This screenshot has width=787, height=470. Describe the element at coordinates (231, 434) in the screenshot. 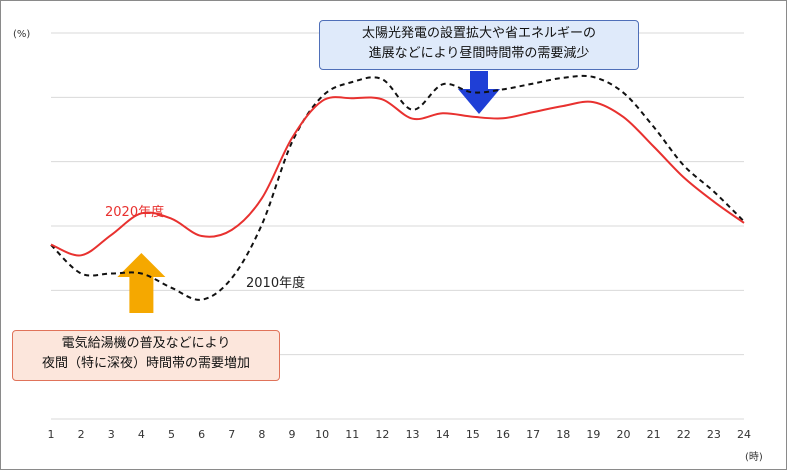

I see `x-tick-label: 7` at that location.